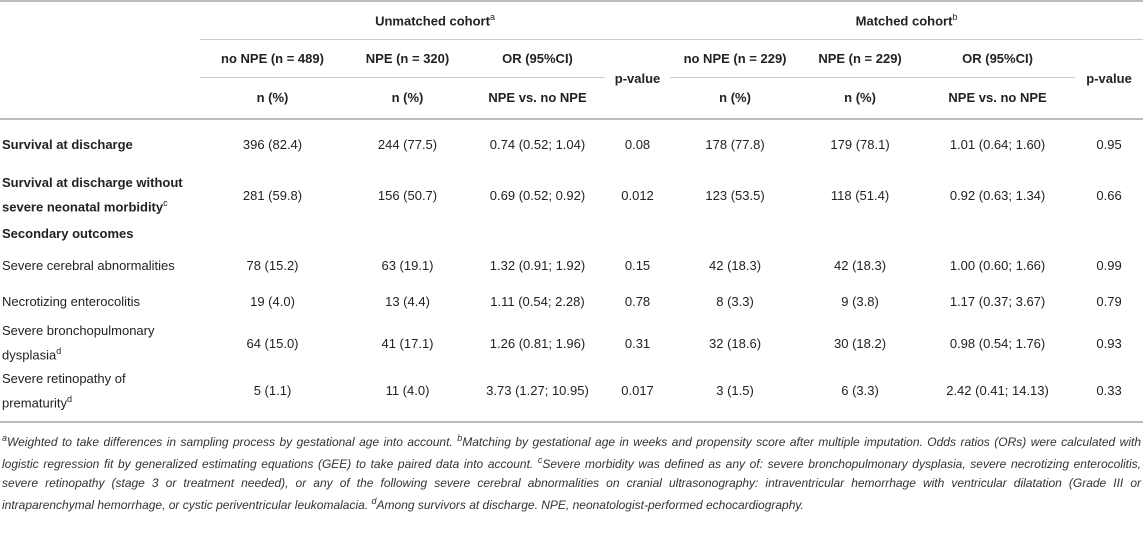  Describe the element at coordinates (537, 343) in the screenshot. I see `cell: 1.26 (0.81; 1.96)` at that location.